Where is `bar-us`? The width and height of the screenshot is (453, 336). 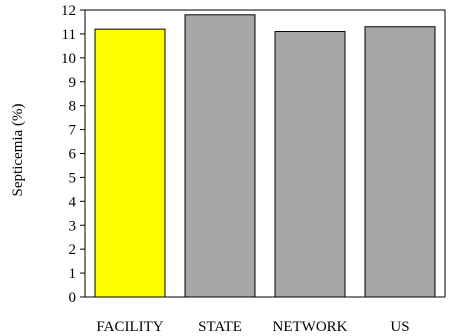 bar-us is located at coordinates (400, 162).